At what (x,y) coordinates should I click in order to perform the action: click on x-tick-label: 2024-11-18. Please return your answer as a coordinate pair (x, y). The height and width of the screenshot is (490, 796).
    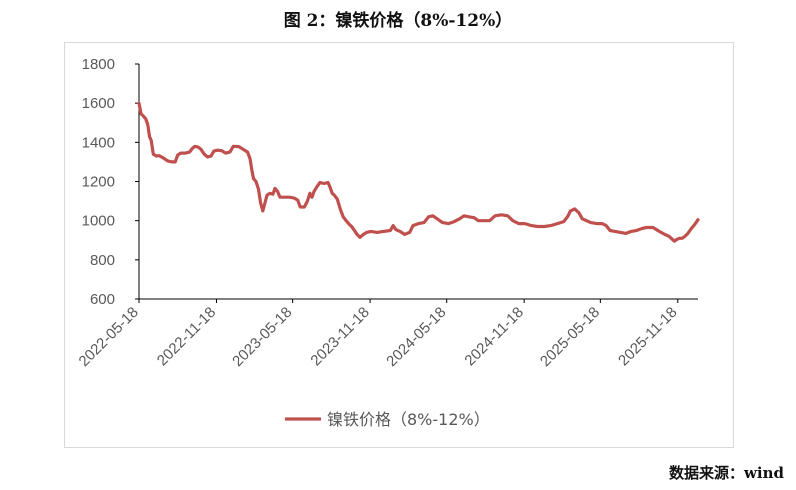
    Looking at the image, I should click on (493, 336).